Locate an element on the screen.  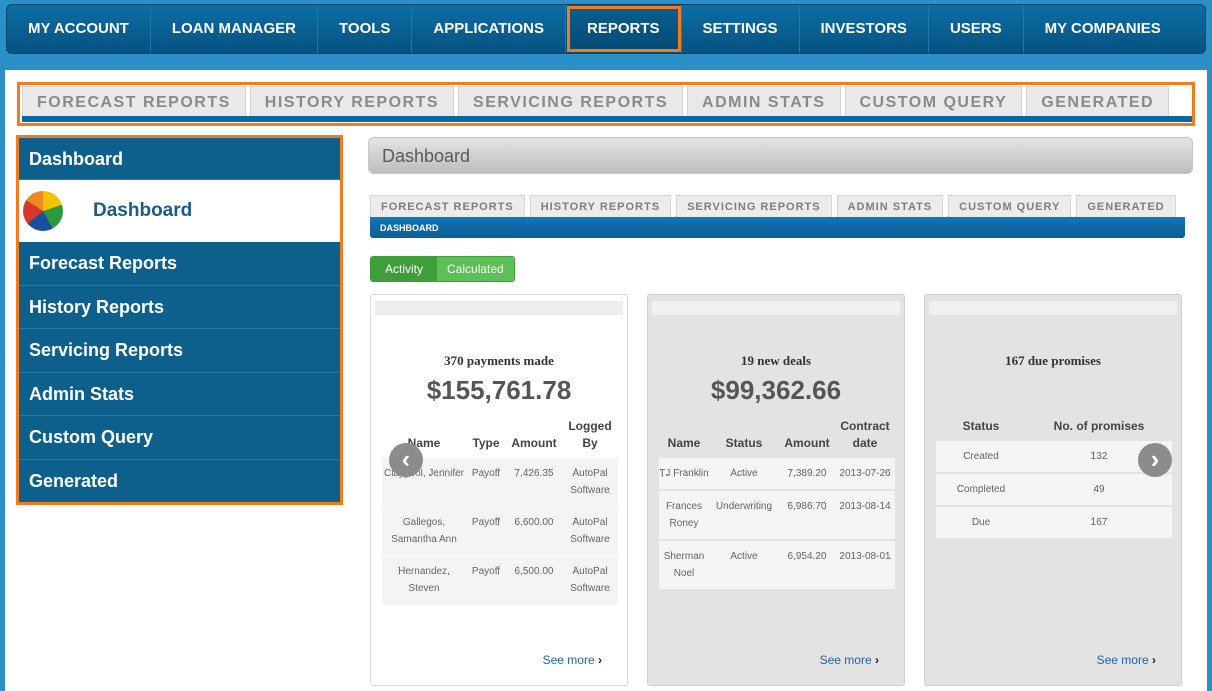
table-header: Status No. of promises is located at coordinates (1053, 426).